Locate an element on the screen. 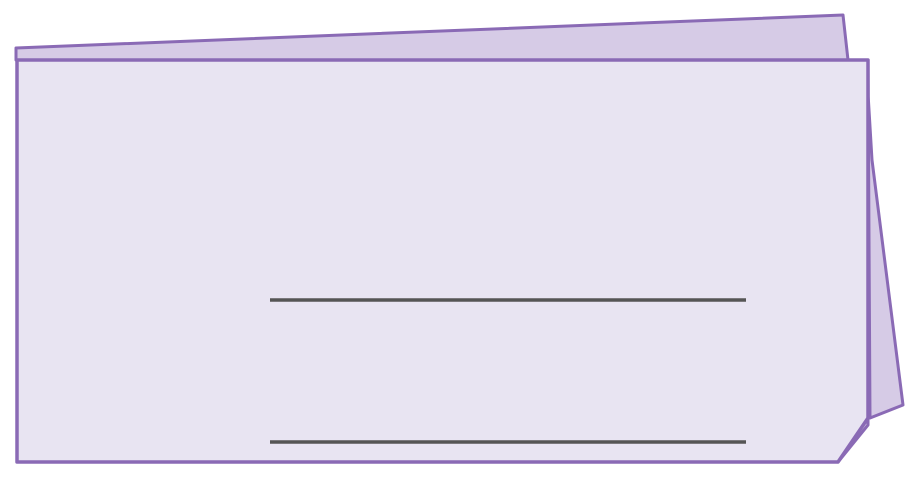 The image size is (920, 480). card-back-side-flap is located at coordinates (884, 239).